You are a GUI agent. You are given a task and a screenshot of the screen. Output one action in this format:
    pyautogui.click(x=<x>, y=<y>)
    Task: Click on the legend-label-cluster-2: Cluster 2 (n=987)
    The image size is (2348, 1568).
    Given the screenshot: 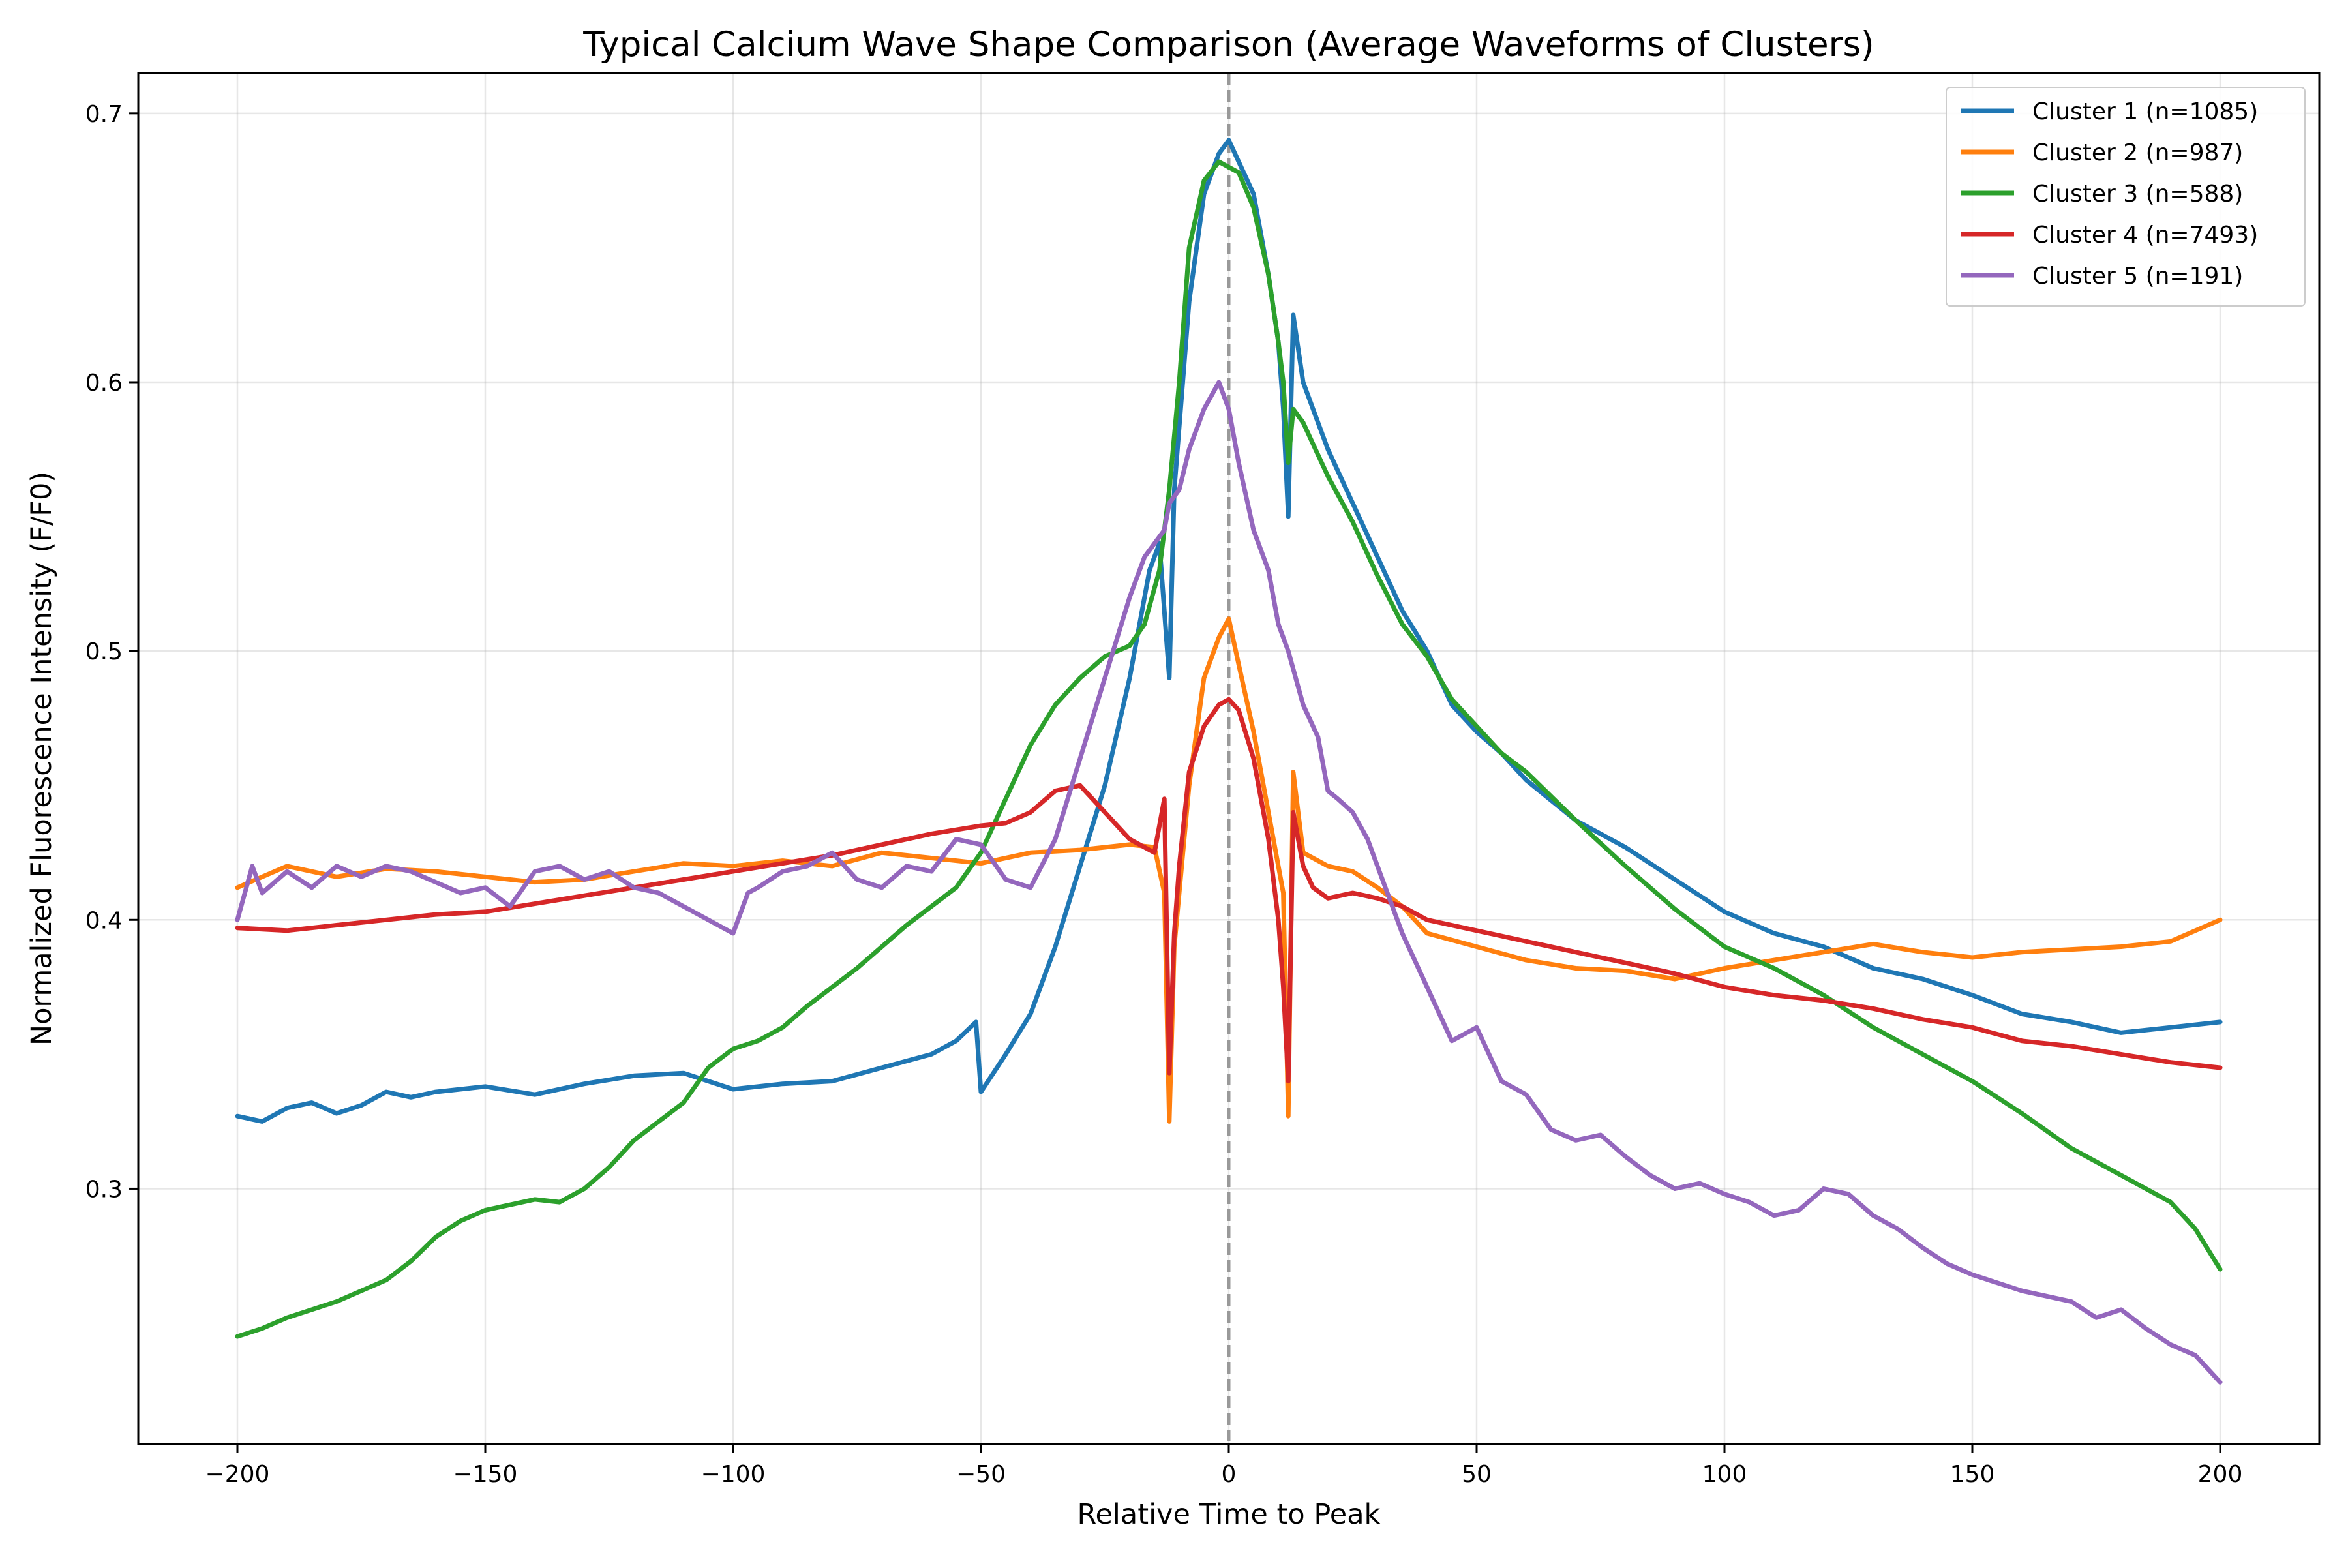 What is the action you would take?
    pyautogui.click(x=2137, y=153)
    